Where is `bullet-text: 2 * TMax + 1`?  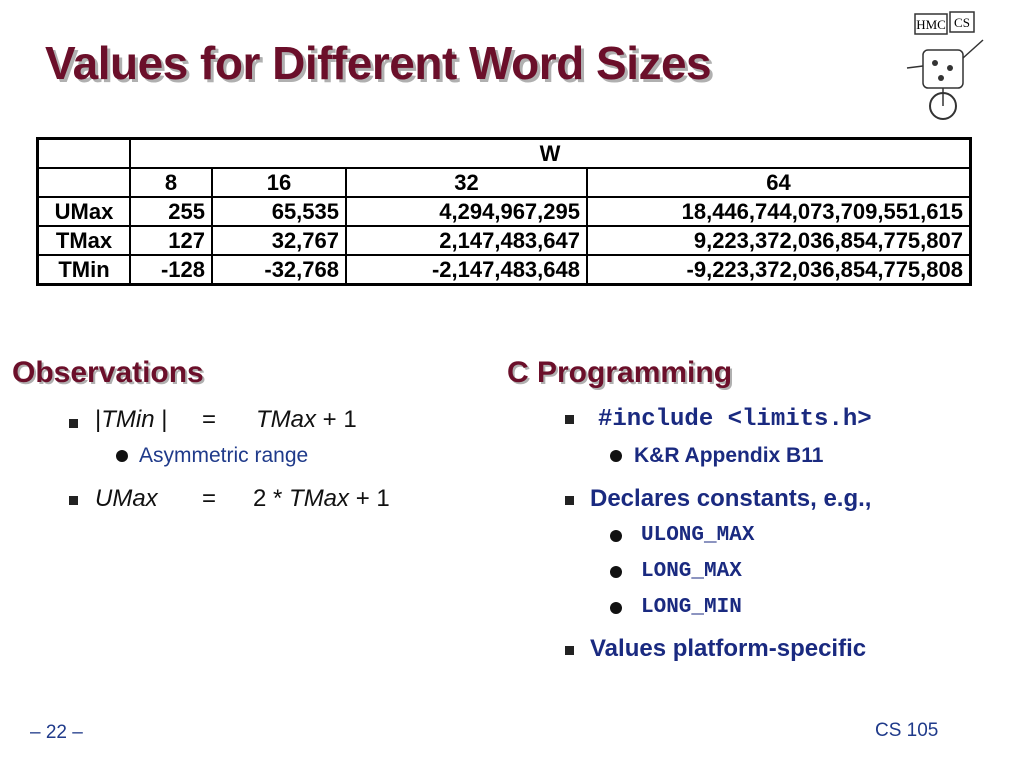 bullet-text: 2 * TMax + 1 is located at coordinates (321, 499).